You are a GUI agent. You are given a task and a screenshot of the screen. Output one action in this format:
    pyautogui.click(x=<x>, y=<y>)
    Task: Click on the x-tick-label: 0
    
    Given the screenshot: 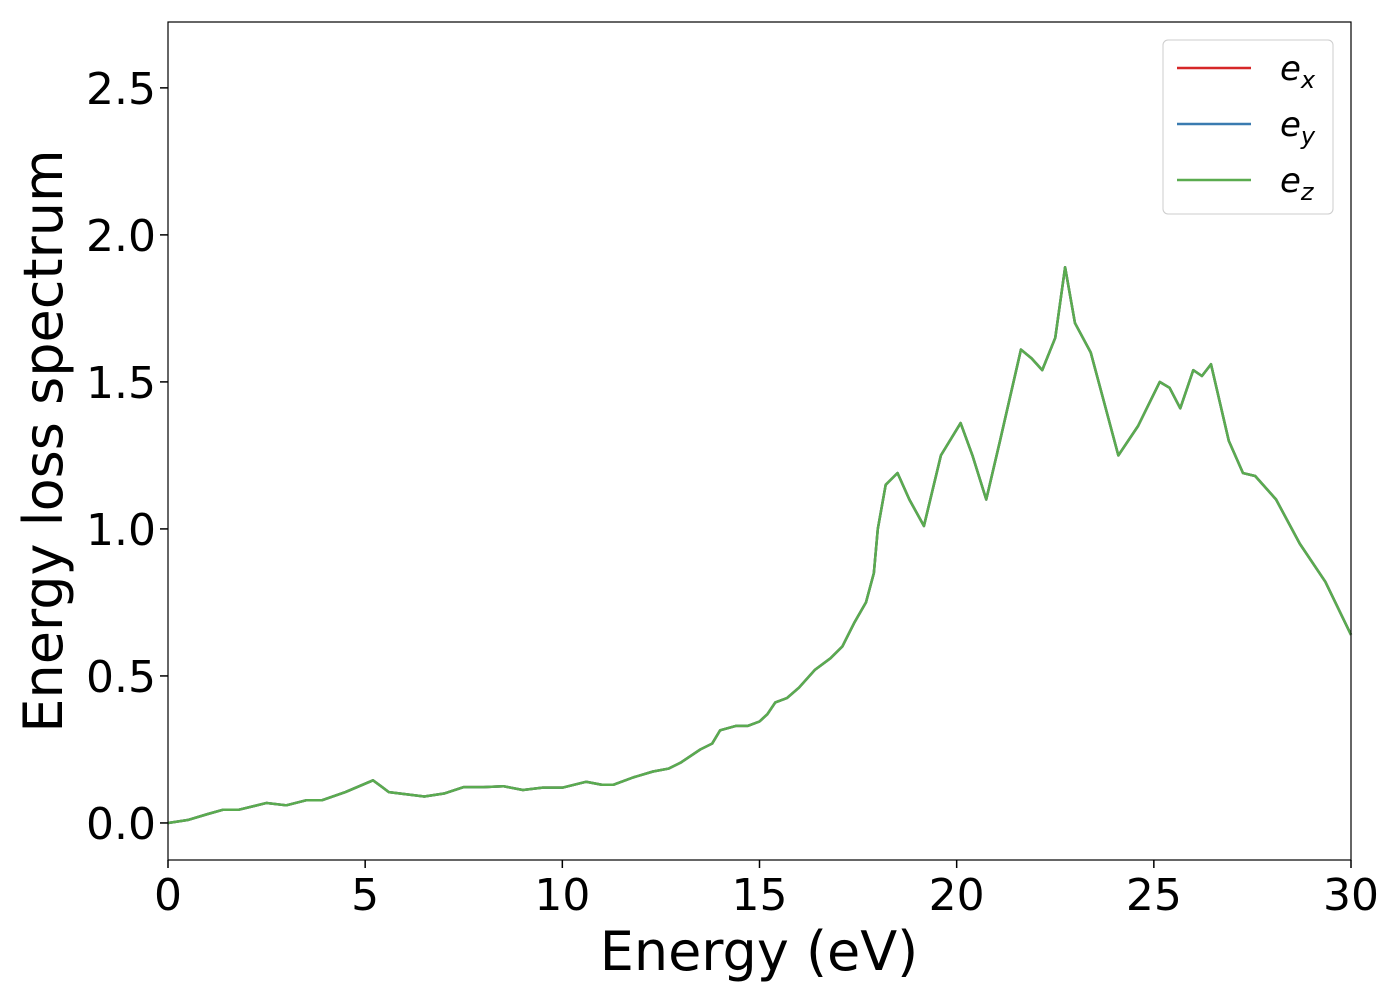 What is the action you would take?
    pyautogui.click(x=168, y=895)
    